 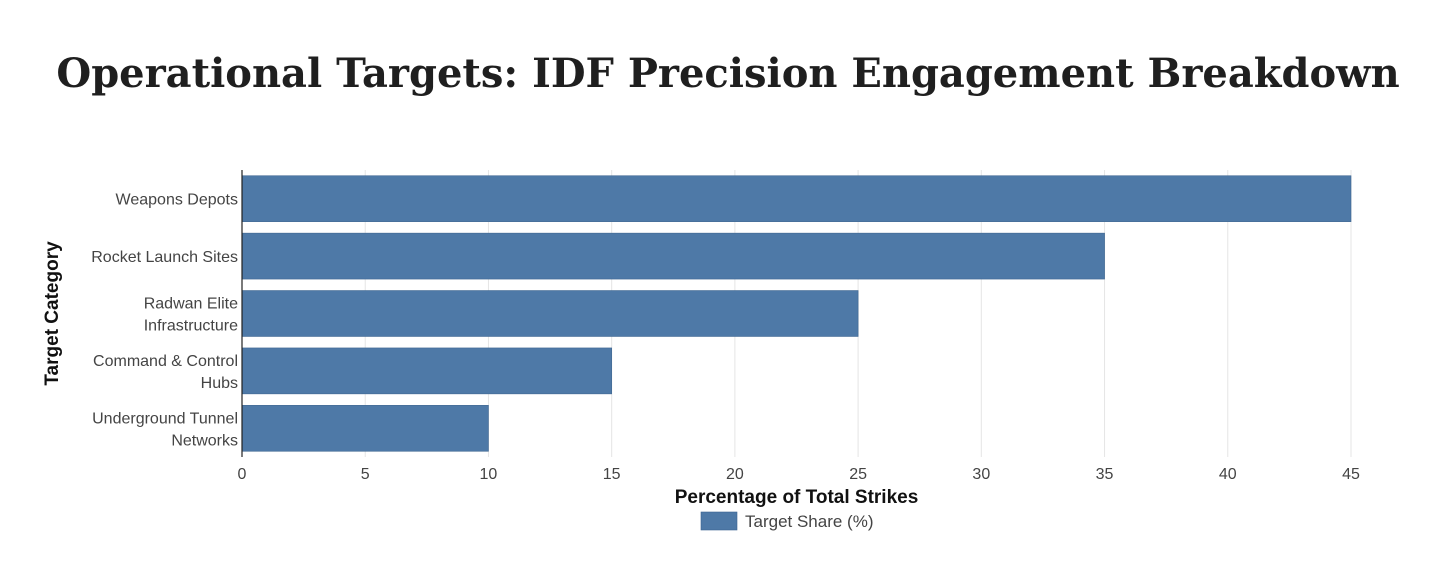 What do you see at coordinates (204, 440) in the screenshot?
I see `y-tick-label: Networks` at bounding box center [204, 440].